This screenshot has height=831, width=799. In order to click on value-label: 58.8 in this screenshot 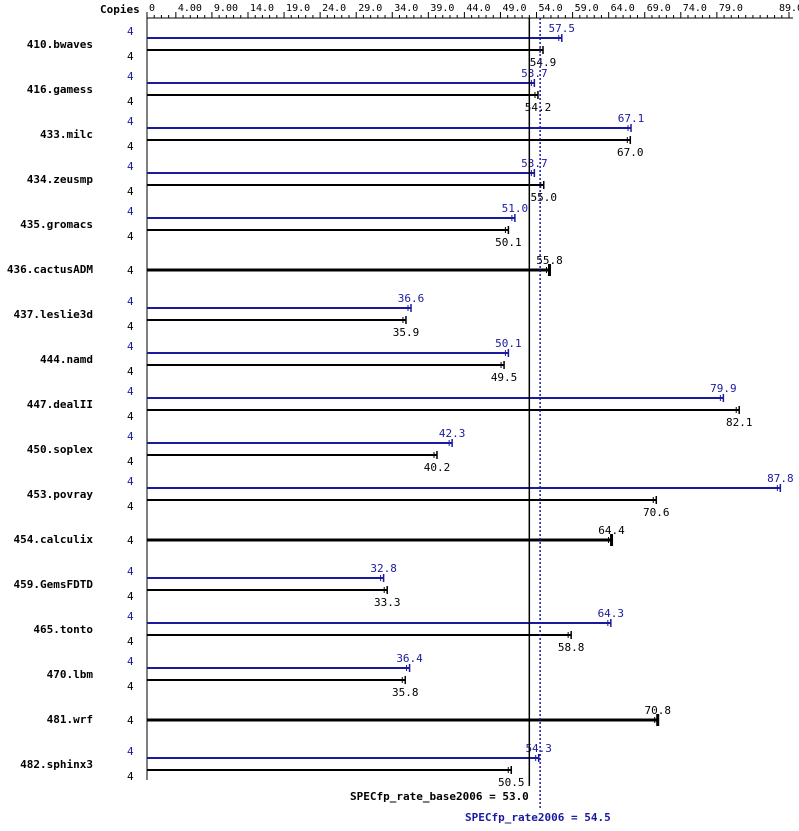, I will do `click(571, 647)`.